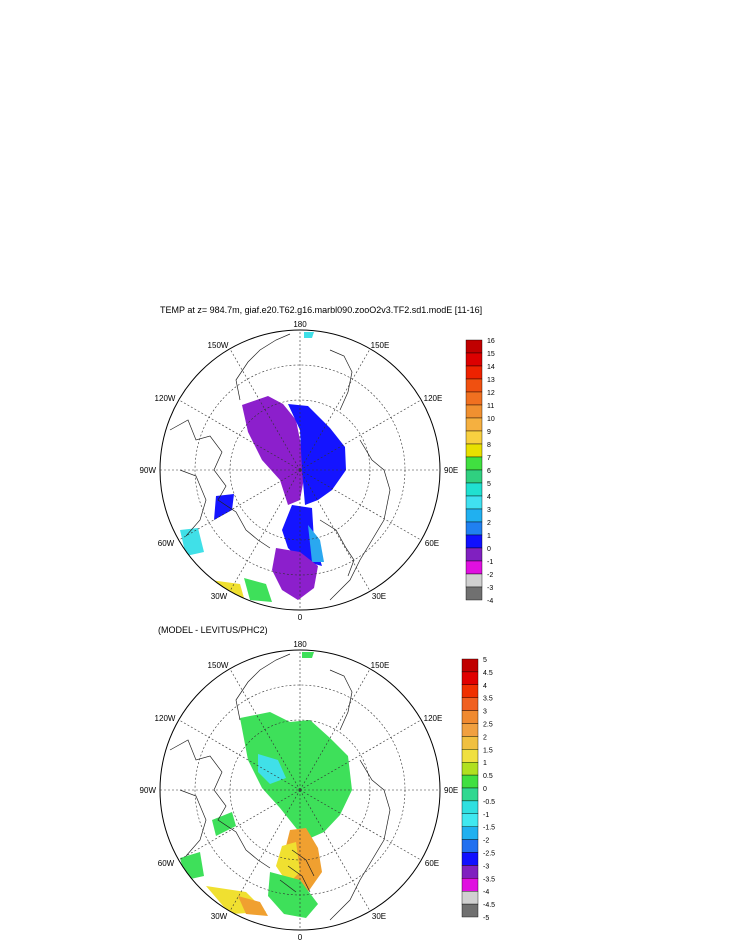 The image size is (733, 945). Describe the element at coordinates (489, 497) in the screenshot. I see `colorbar-top-label: 4` at that location.